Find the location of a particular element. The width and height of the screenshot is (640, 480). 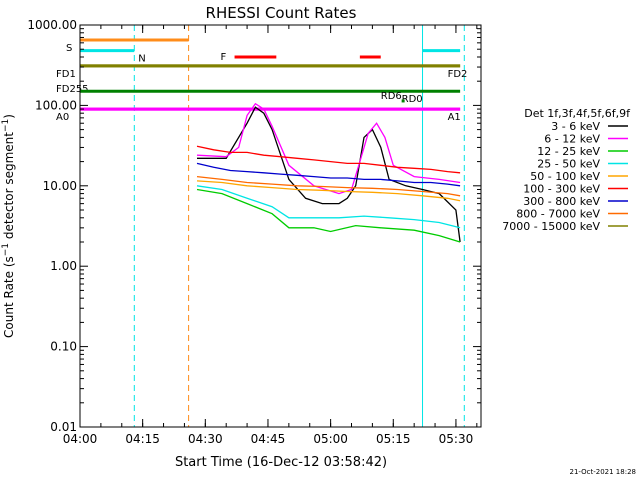

legend-label-0: 3 - 6 keV is located at coordinates (575, 126).